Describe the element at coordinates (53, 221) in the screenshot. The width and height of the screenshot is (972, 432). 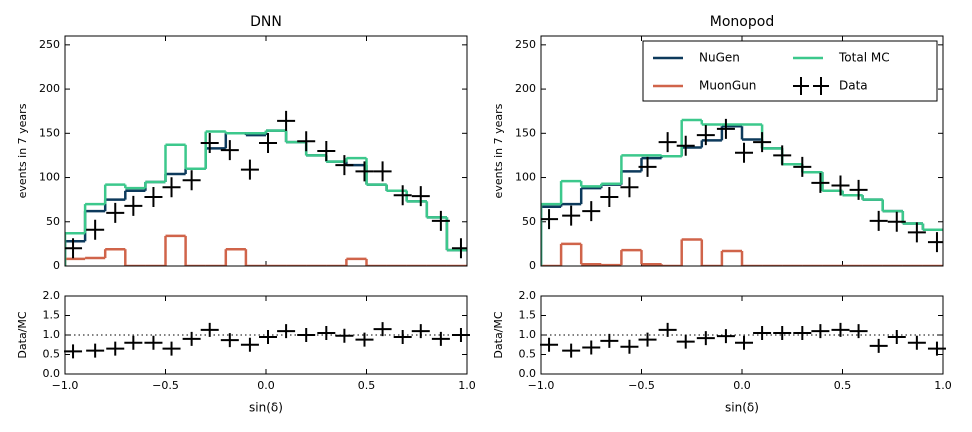
I see `y-tick-label: 50` at that location.